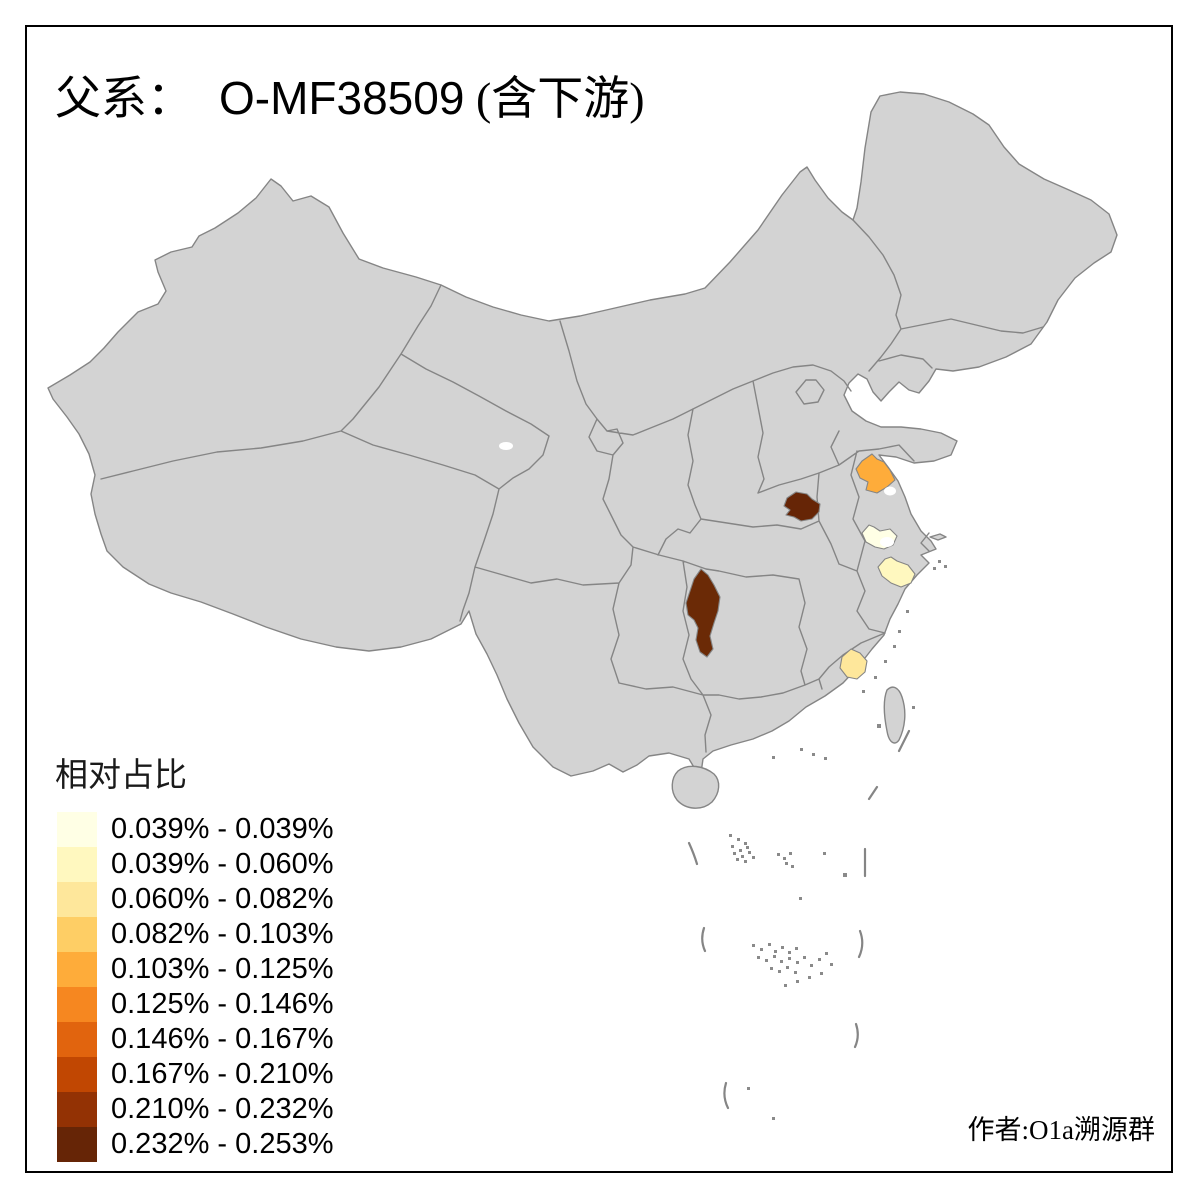  I want to click on nine-dash-line, so click(799, 919).